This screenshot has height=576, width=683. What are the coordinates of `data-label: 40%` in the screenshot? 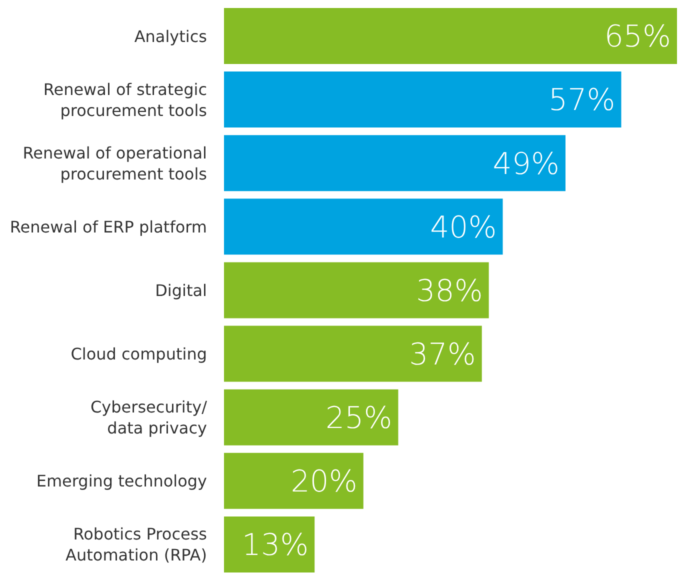 It's located at (463, 228).